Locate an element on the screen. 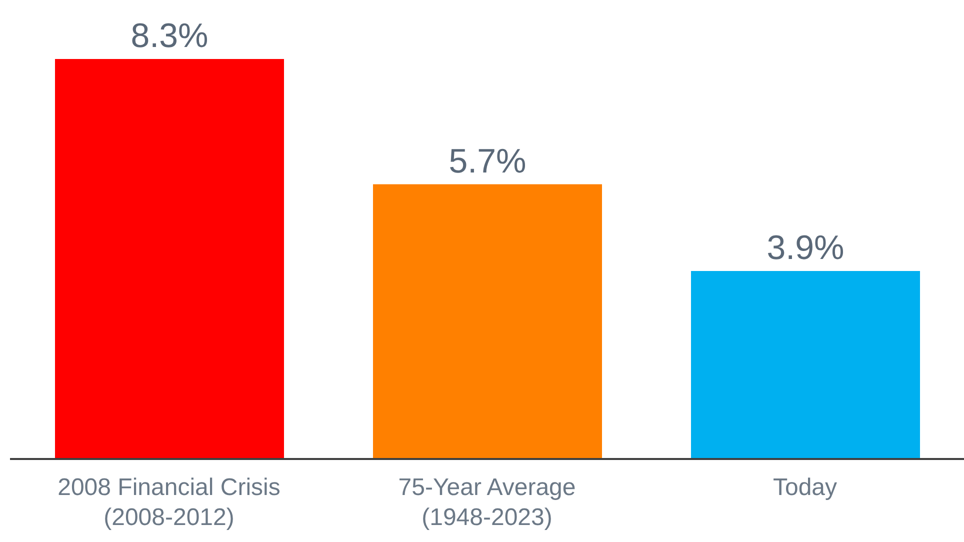  data-label: 5.7% is located at coordinates (487, 161).